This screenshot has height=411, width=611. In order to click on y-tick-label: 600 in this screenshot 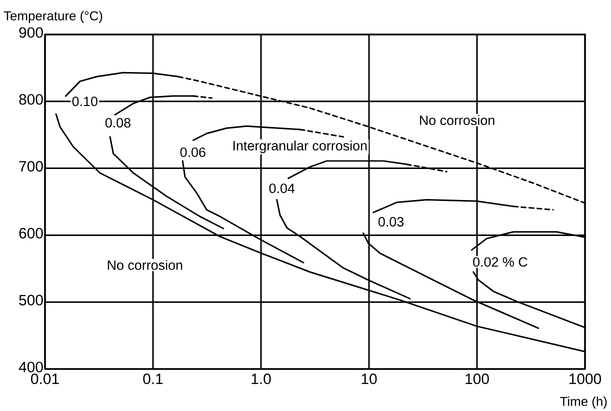, I will do `click(31, 233)`.